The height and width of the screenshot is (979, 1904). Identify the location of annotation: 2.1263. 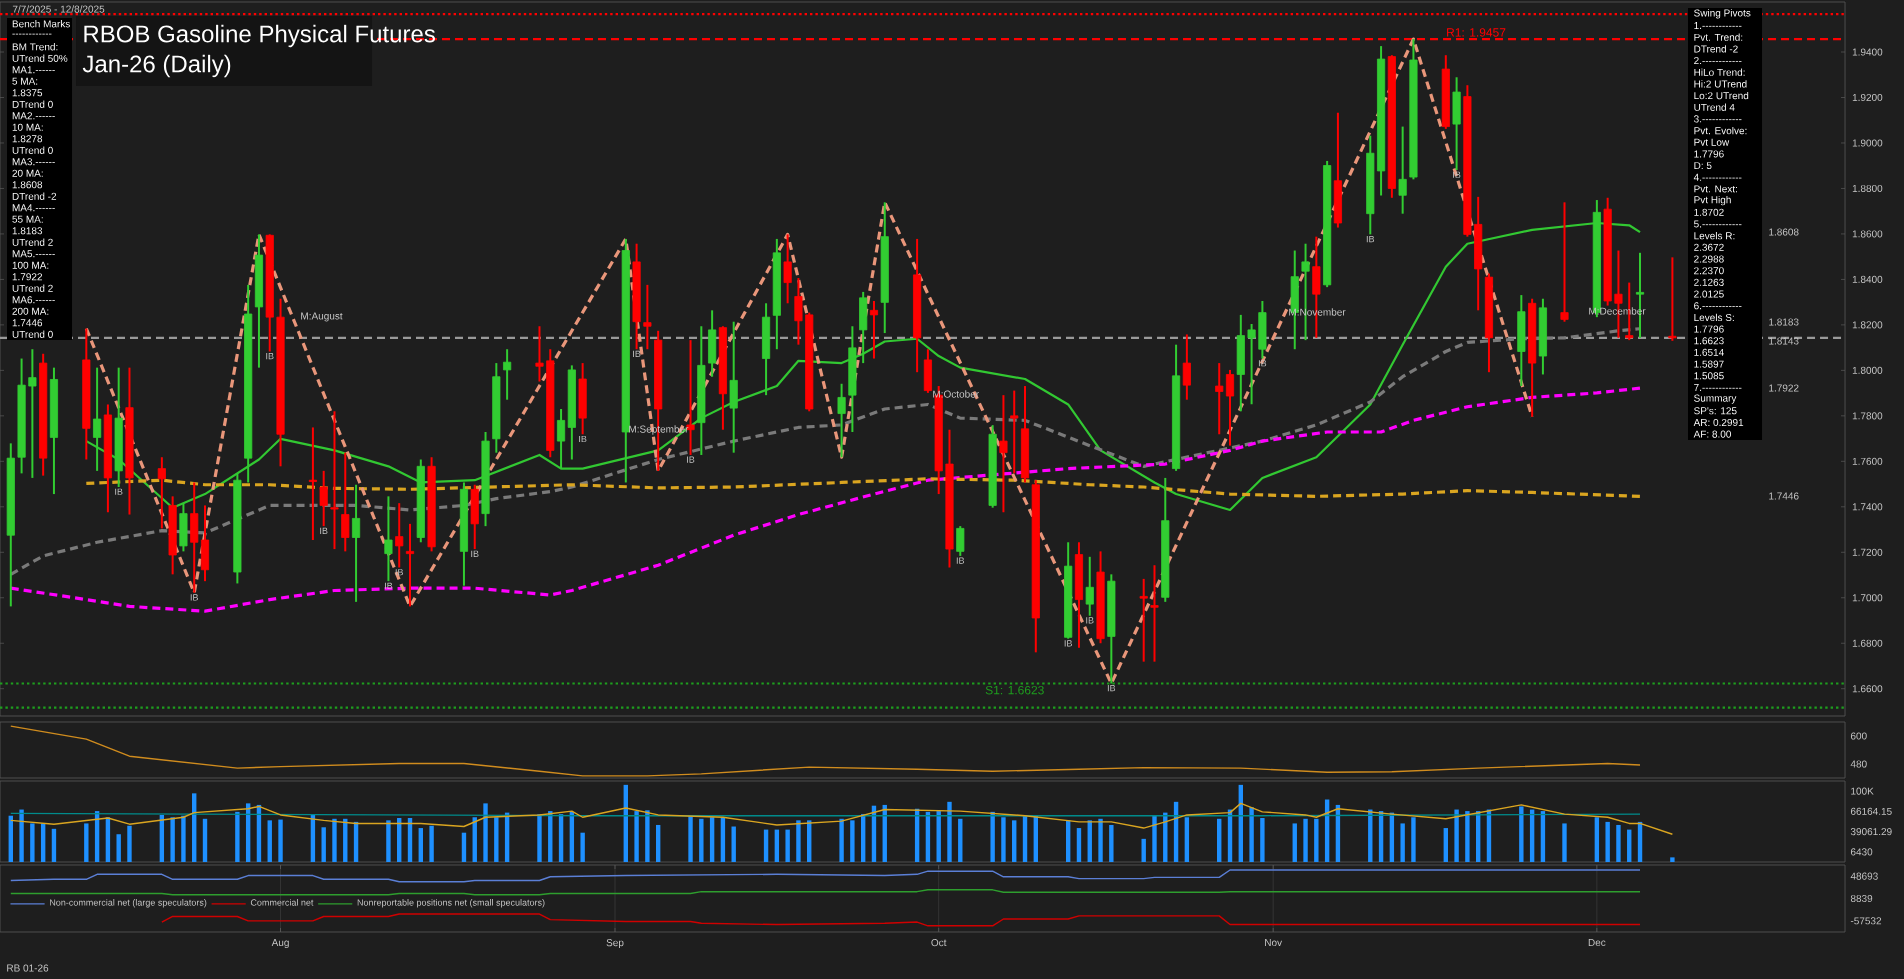
(1709, 282).